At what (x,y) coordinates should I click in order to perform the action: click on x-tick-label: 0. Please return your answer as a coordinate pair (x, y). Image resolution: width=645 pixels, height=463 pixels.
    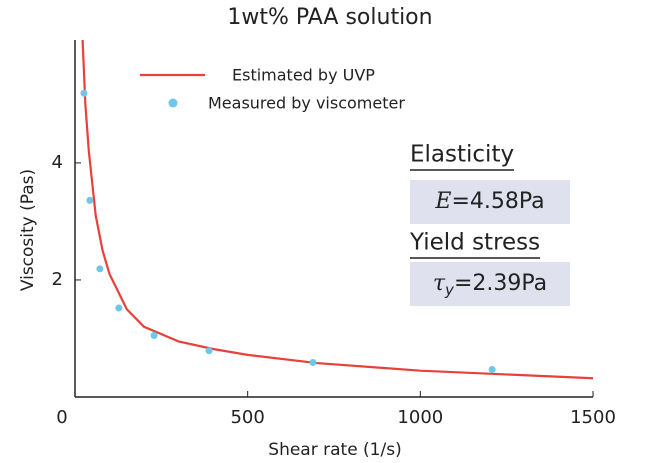
    Looking at the image, I should click on (61, 417).